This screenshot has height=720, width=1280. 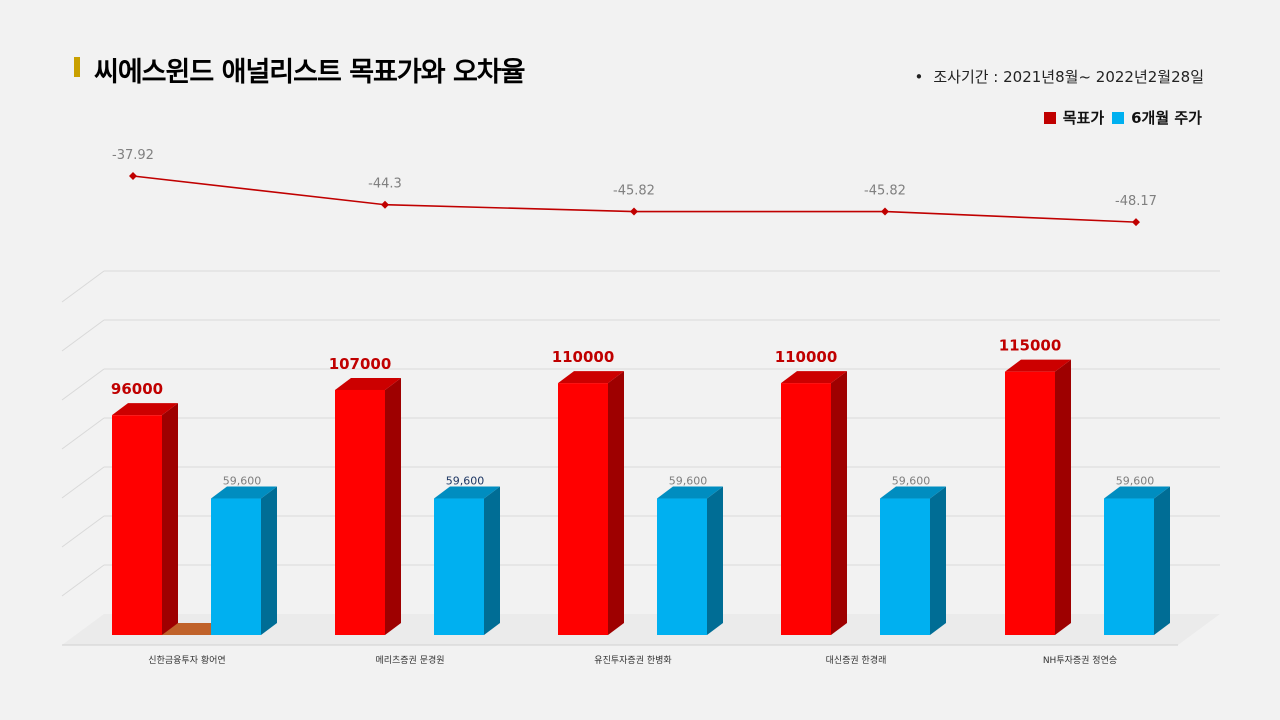 I want to click on legend: 목표가 6개월 주가, so click(x=1122, y=117).